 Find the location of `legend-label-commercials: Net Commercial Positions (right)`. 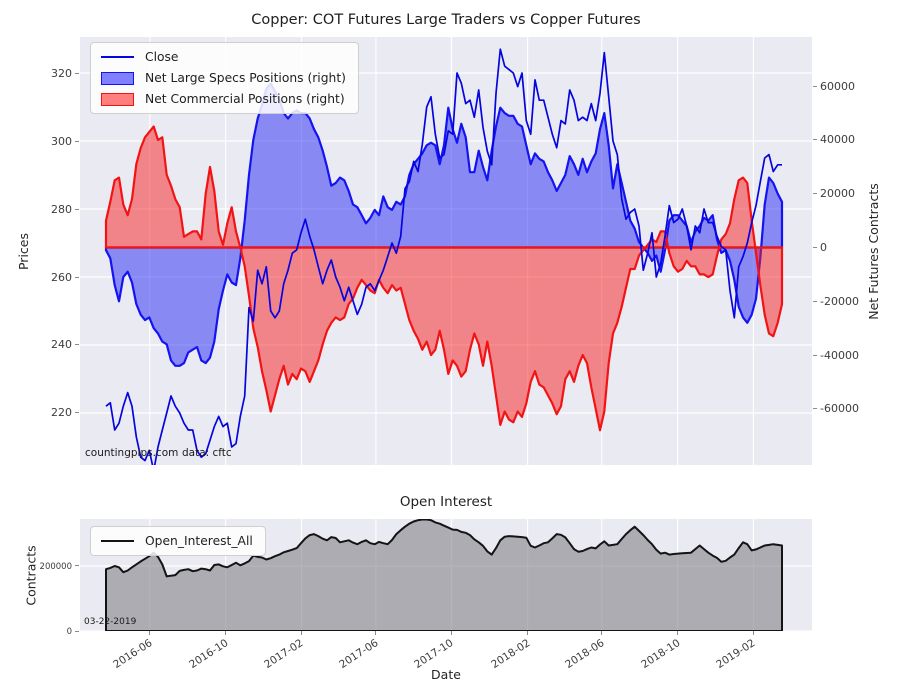

legend-label-commercials: Net Commercial Positions (right) is located at coordinates (245, 99).